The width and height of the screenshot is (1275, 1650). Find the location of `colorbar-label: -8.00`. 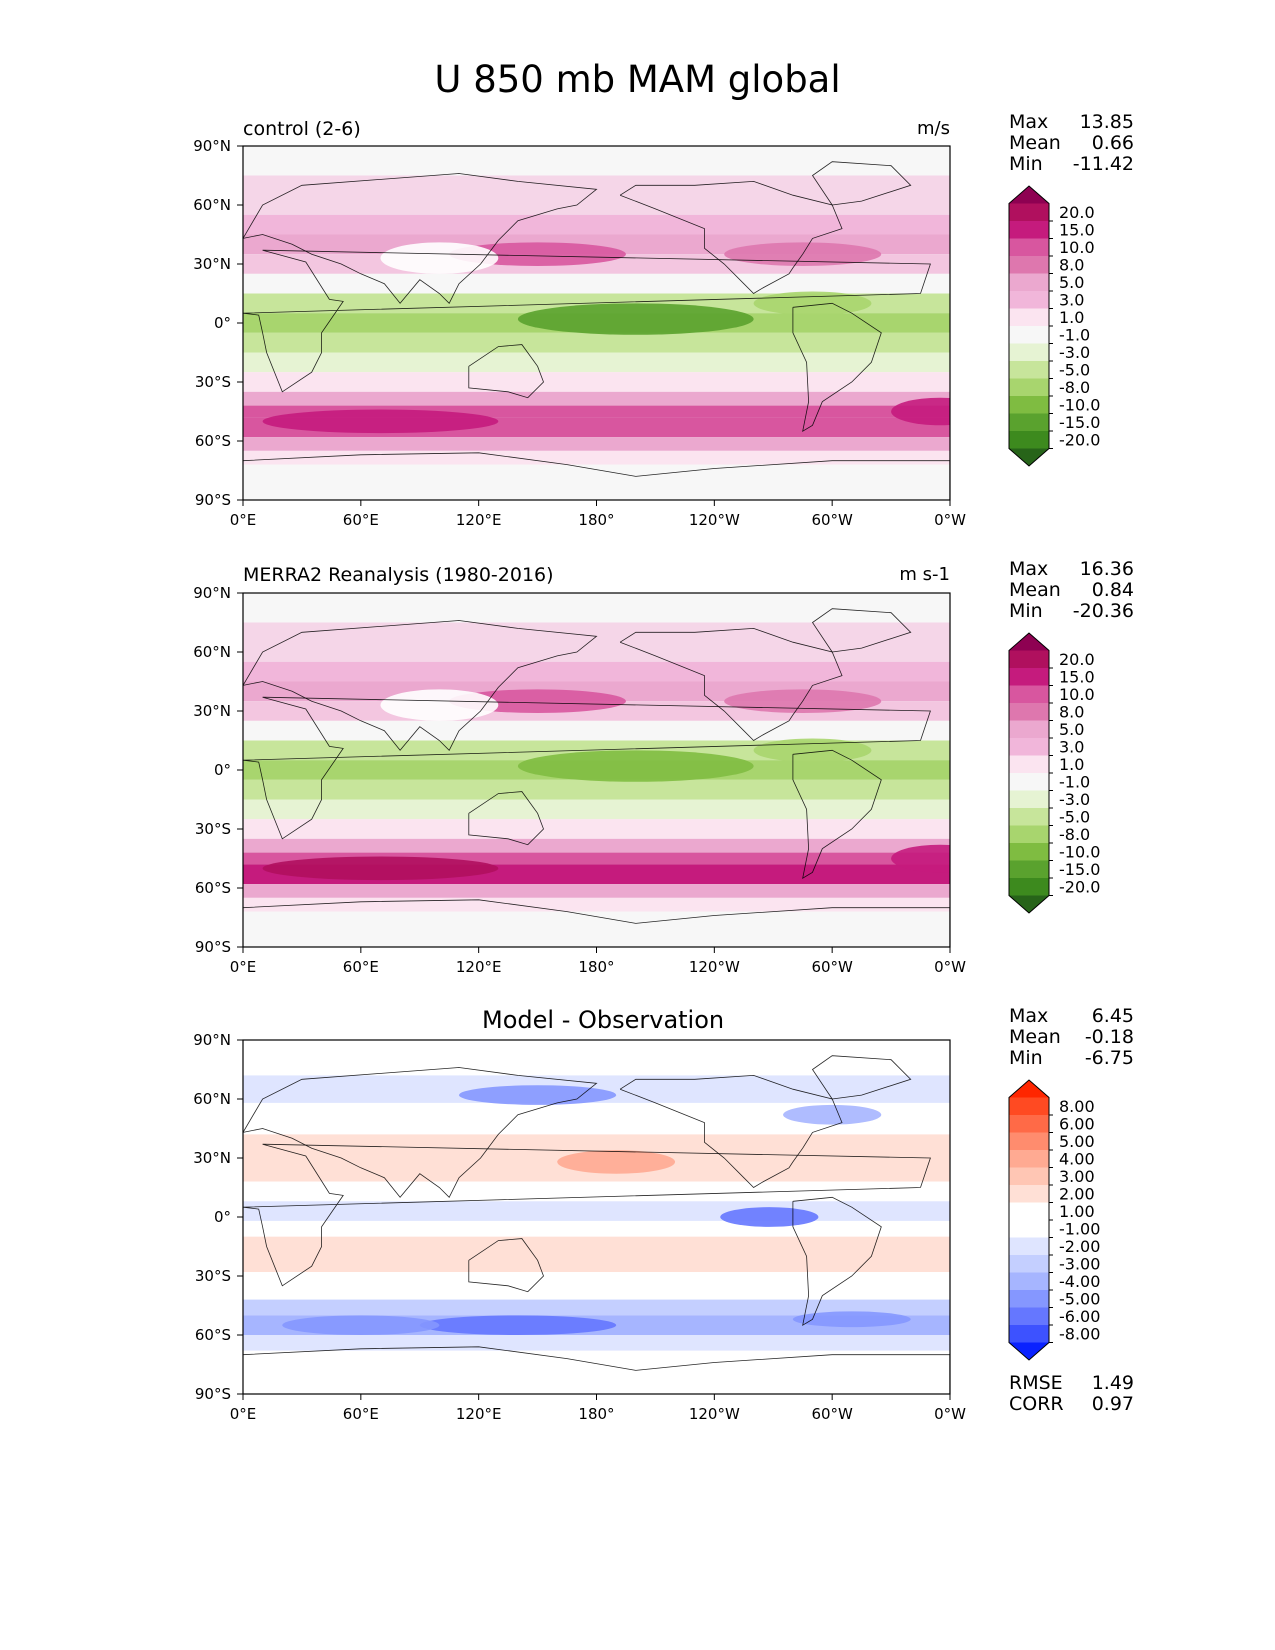

colorbar-label: -8.00 is located at coordinates (1079, 1334).